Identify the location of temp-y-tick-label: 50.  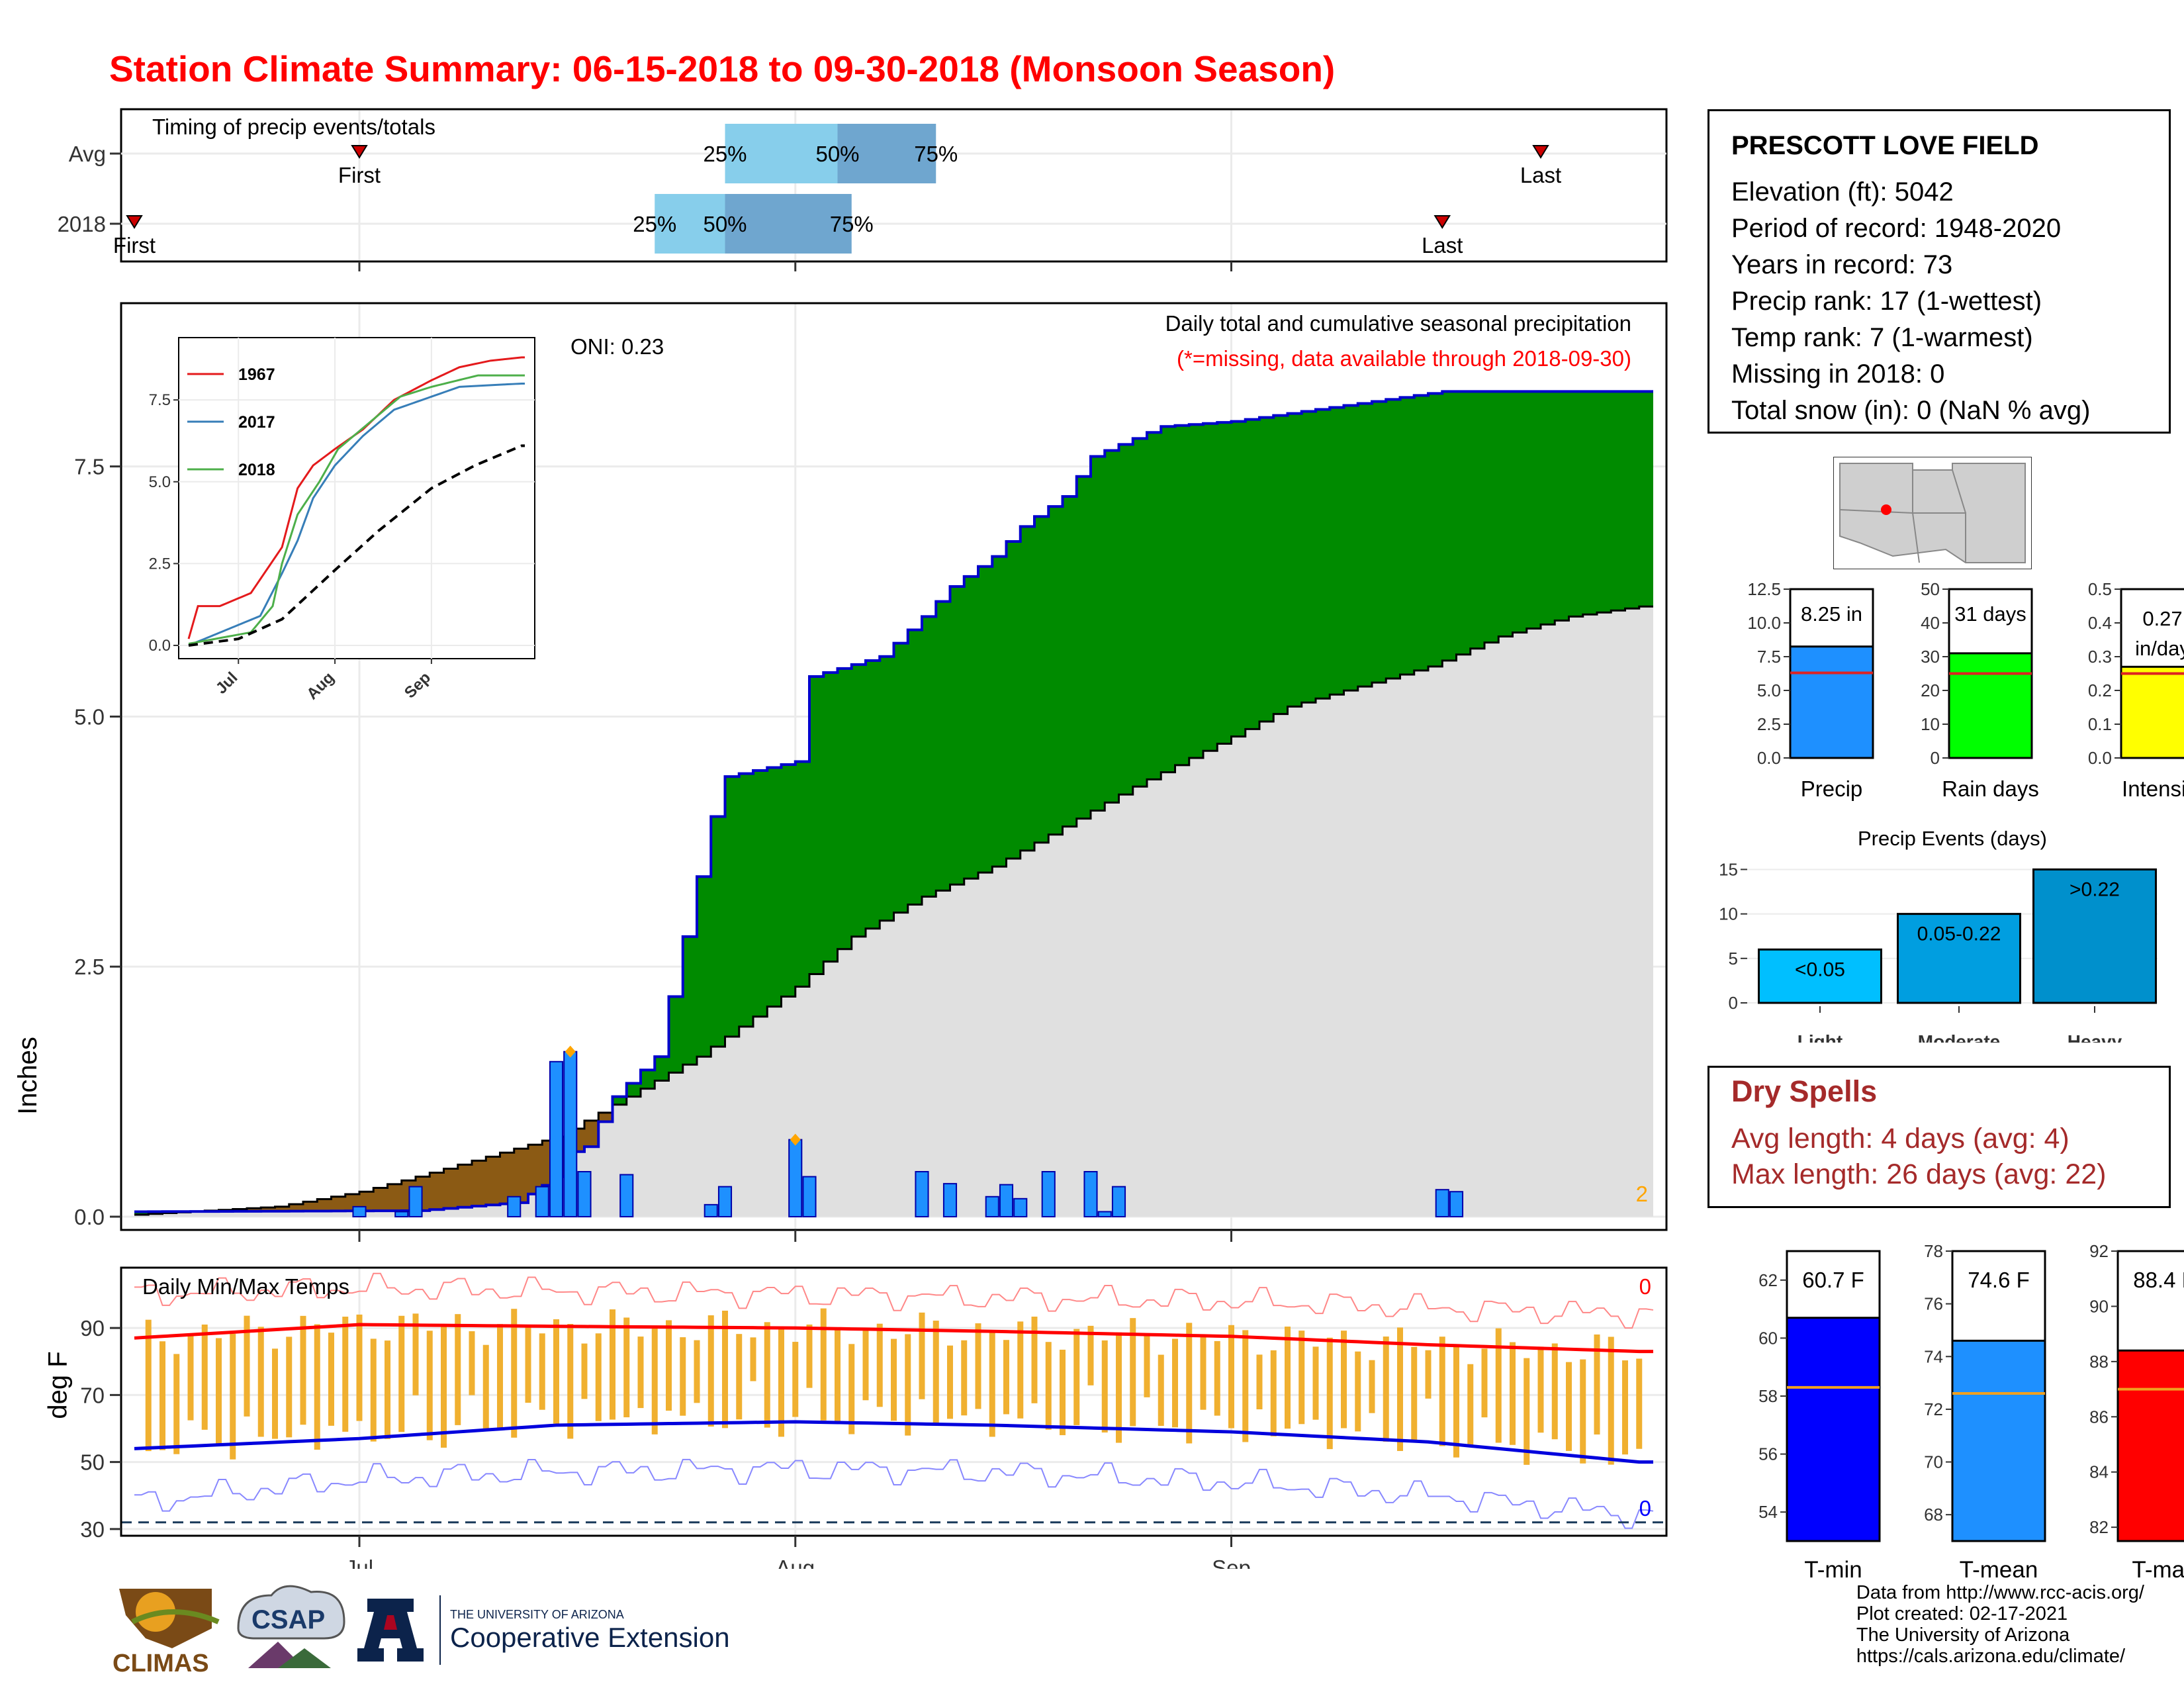
(92, 1462).